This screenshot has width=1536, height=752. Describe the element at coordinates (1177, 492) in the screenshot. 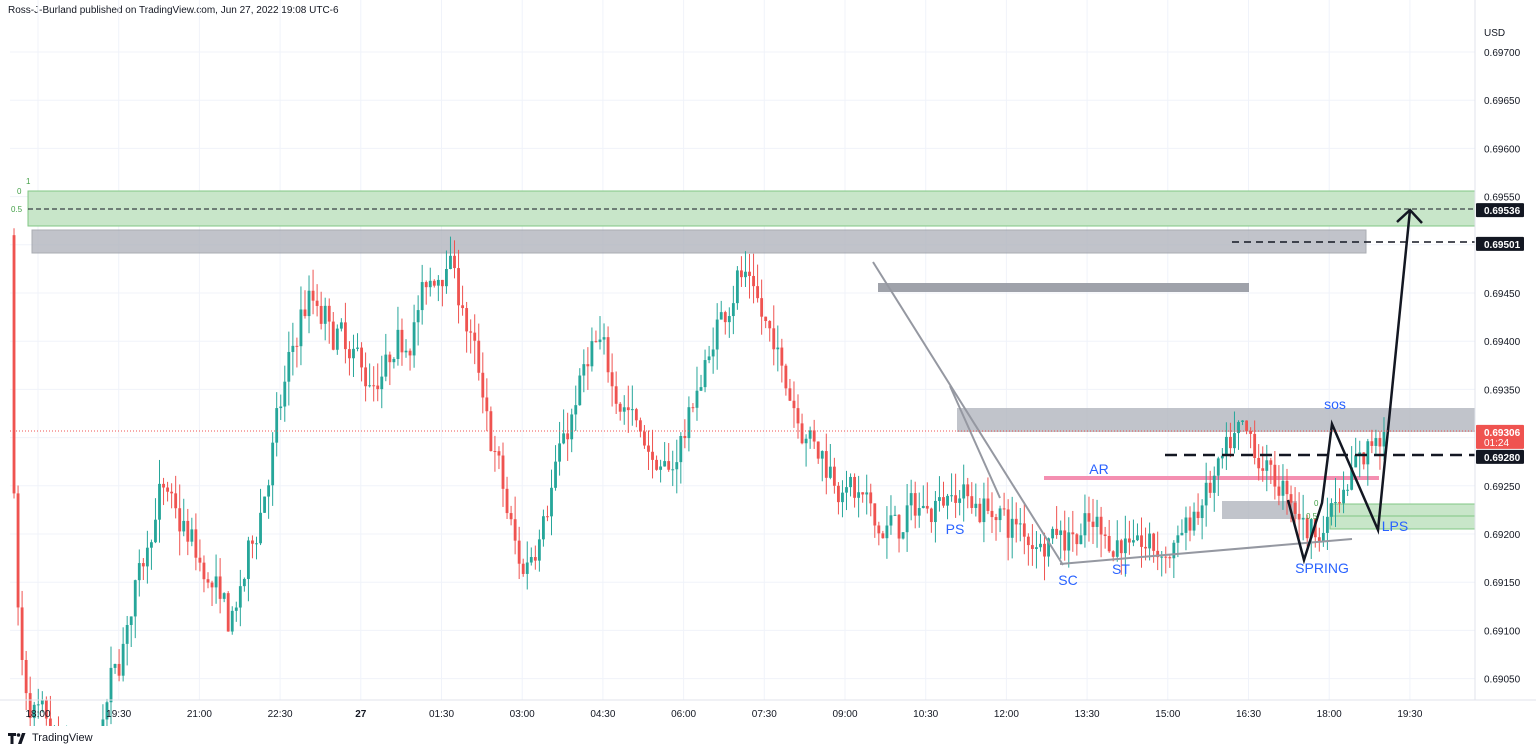

I see `wyckoff-labels: PS SC AR ST SPRING sos LPS` at that location.